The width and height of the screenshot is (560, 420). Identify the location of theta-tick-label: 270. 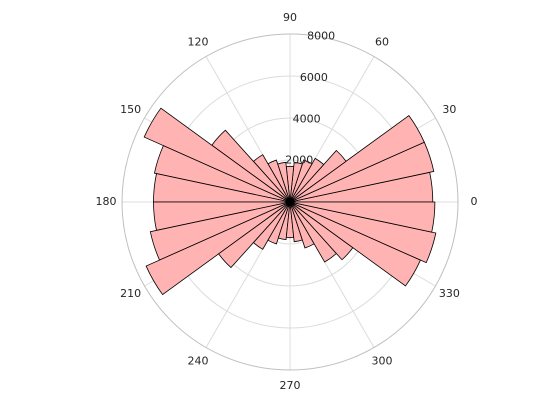
(290, 385).